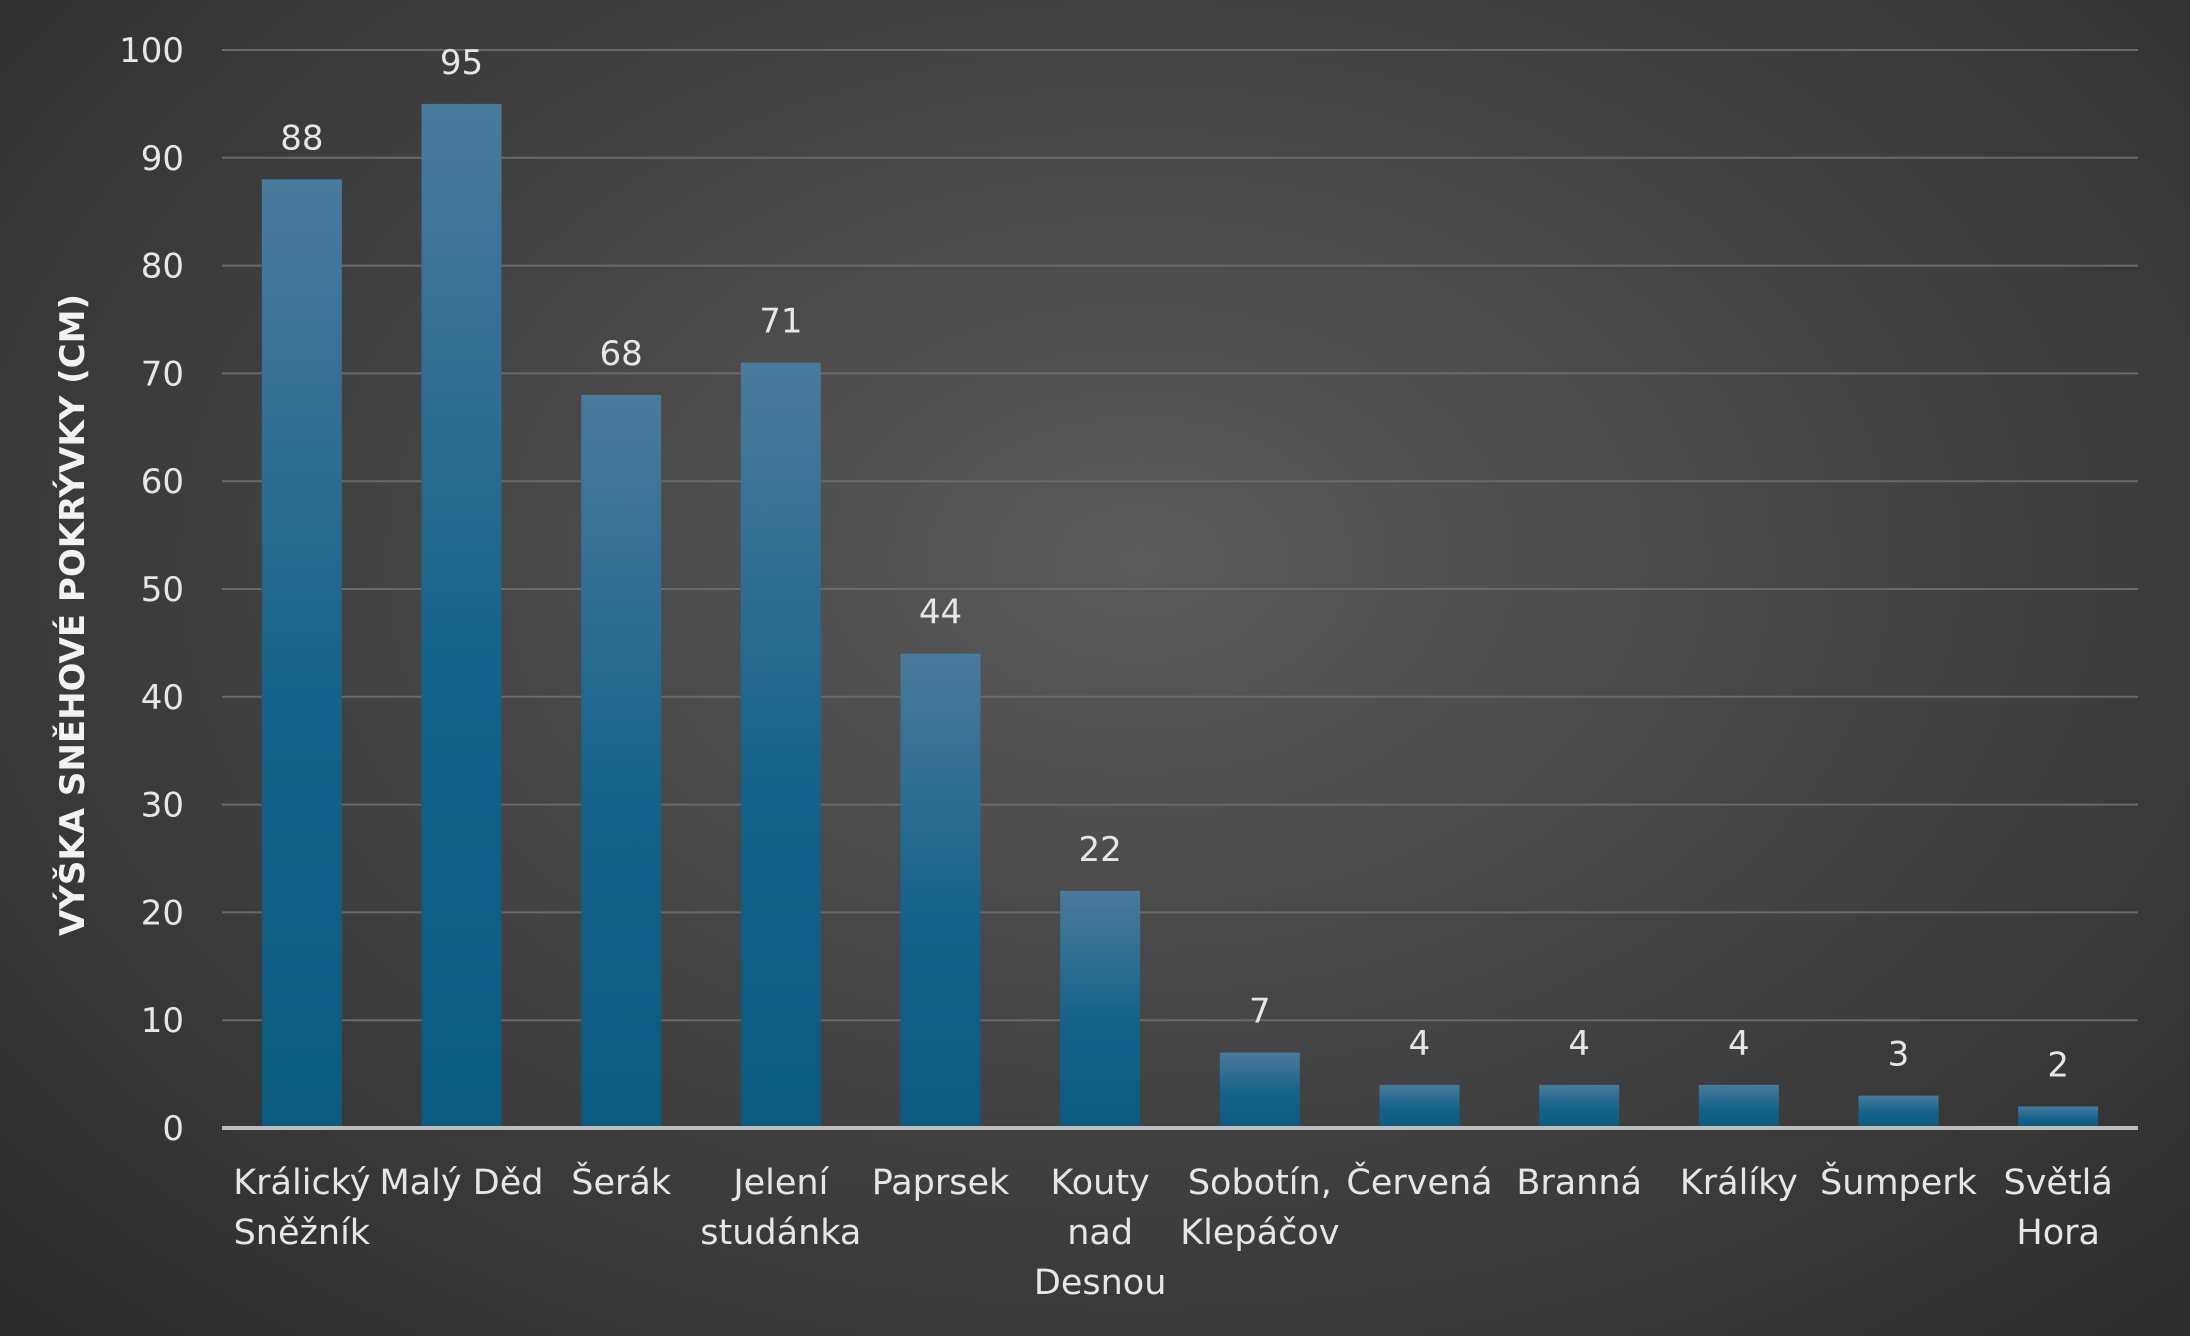  Describe the element at coordinates (162, 159) in the screenshot. I see `y-tick-label: 90` at that location.